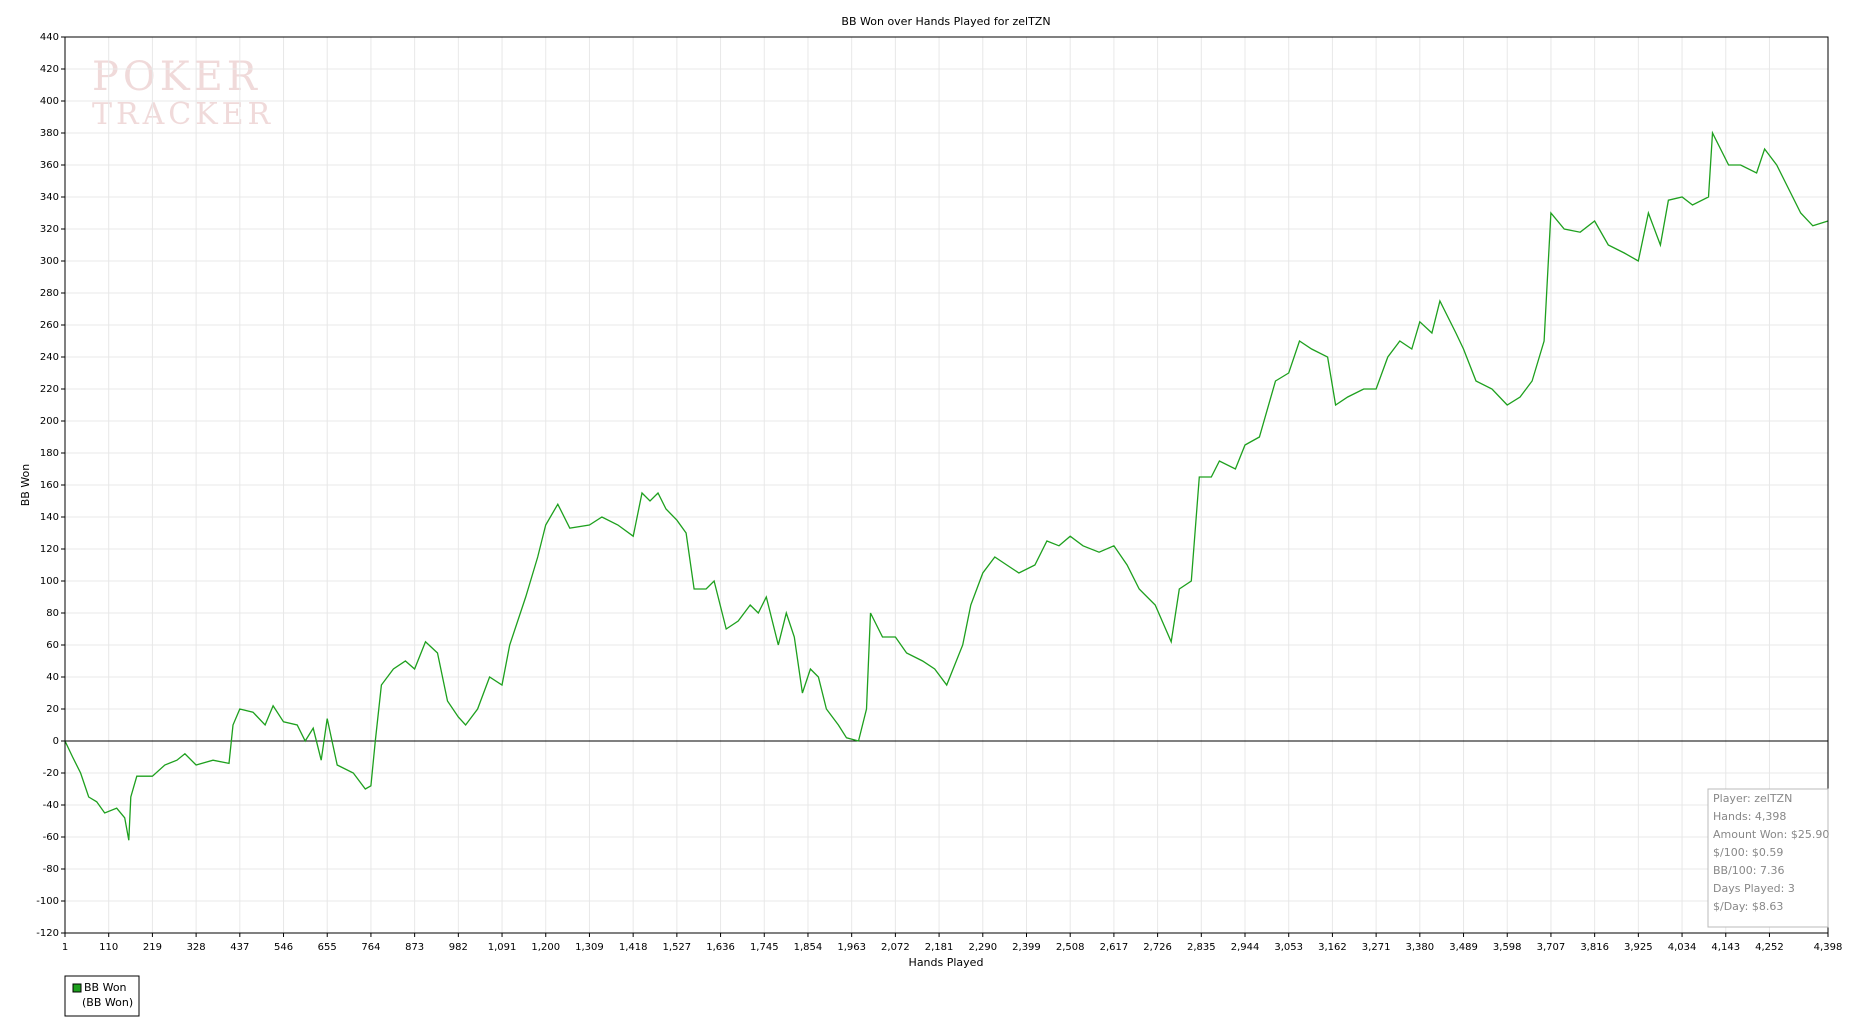  Describe the element at coordinates (946, 962) in the screenshot. I see `x-axis-label: Hands Played` at that location.